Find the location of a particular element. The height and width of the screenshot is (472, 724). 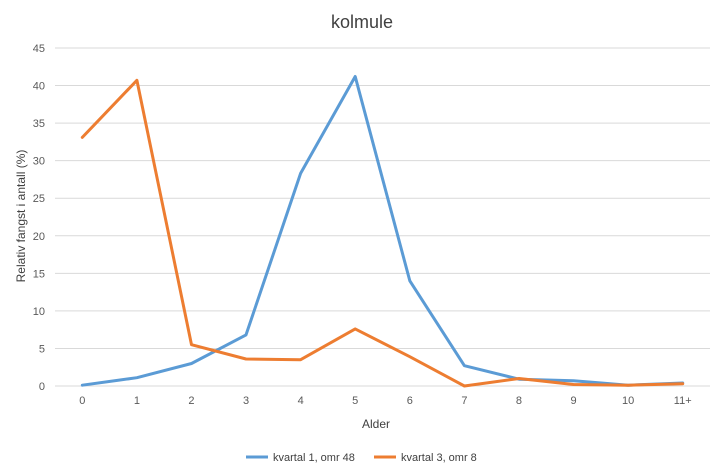

chart-title: kolmule is located at coordinates (362, 22).